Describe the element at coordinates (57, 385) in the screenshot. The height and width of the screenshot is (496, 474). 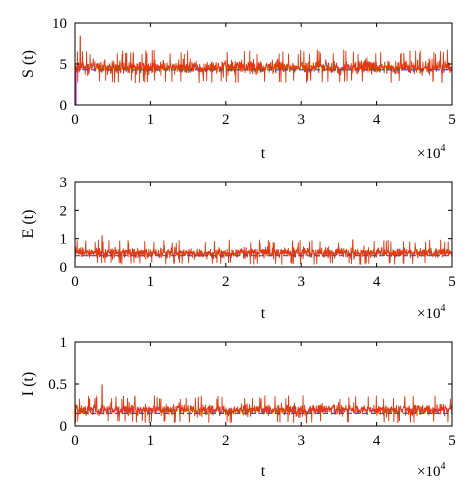
I see `y-tick-label: 0.5` at that location.